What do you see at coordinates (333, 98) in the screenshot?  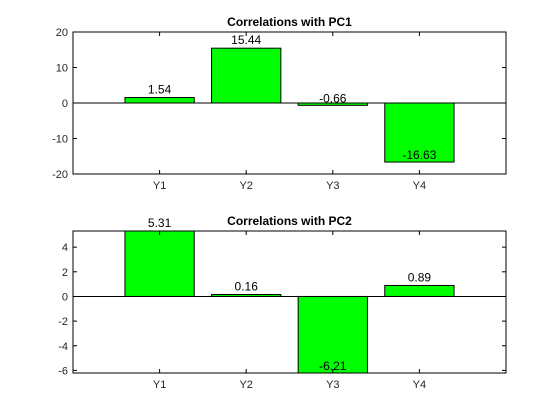 I see `data-label: -0.66` at bounding box center [333, 98].